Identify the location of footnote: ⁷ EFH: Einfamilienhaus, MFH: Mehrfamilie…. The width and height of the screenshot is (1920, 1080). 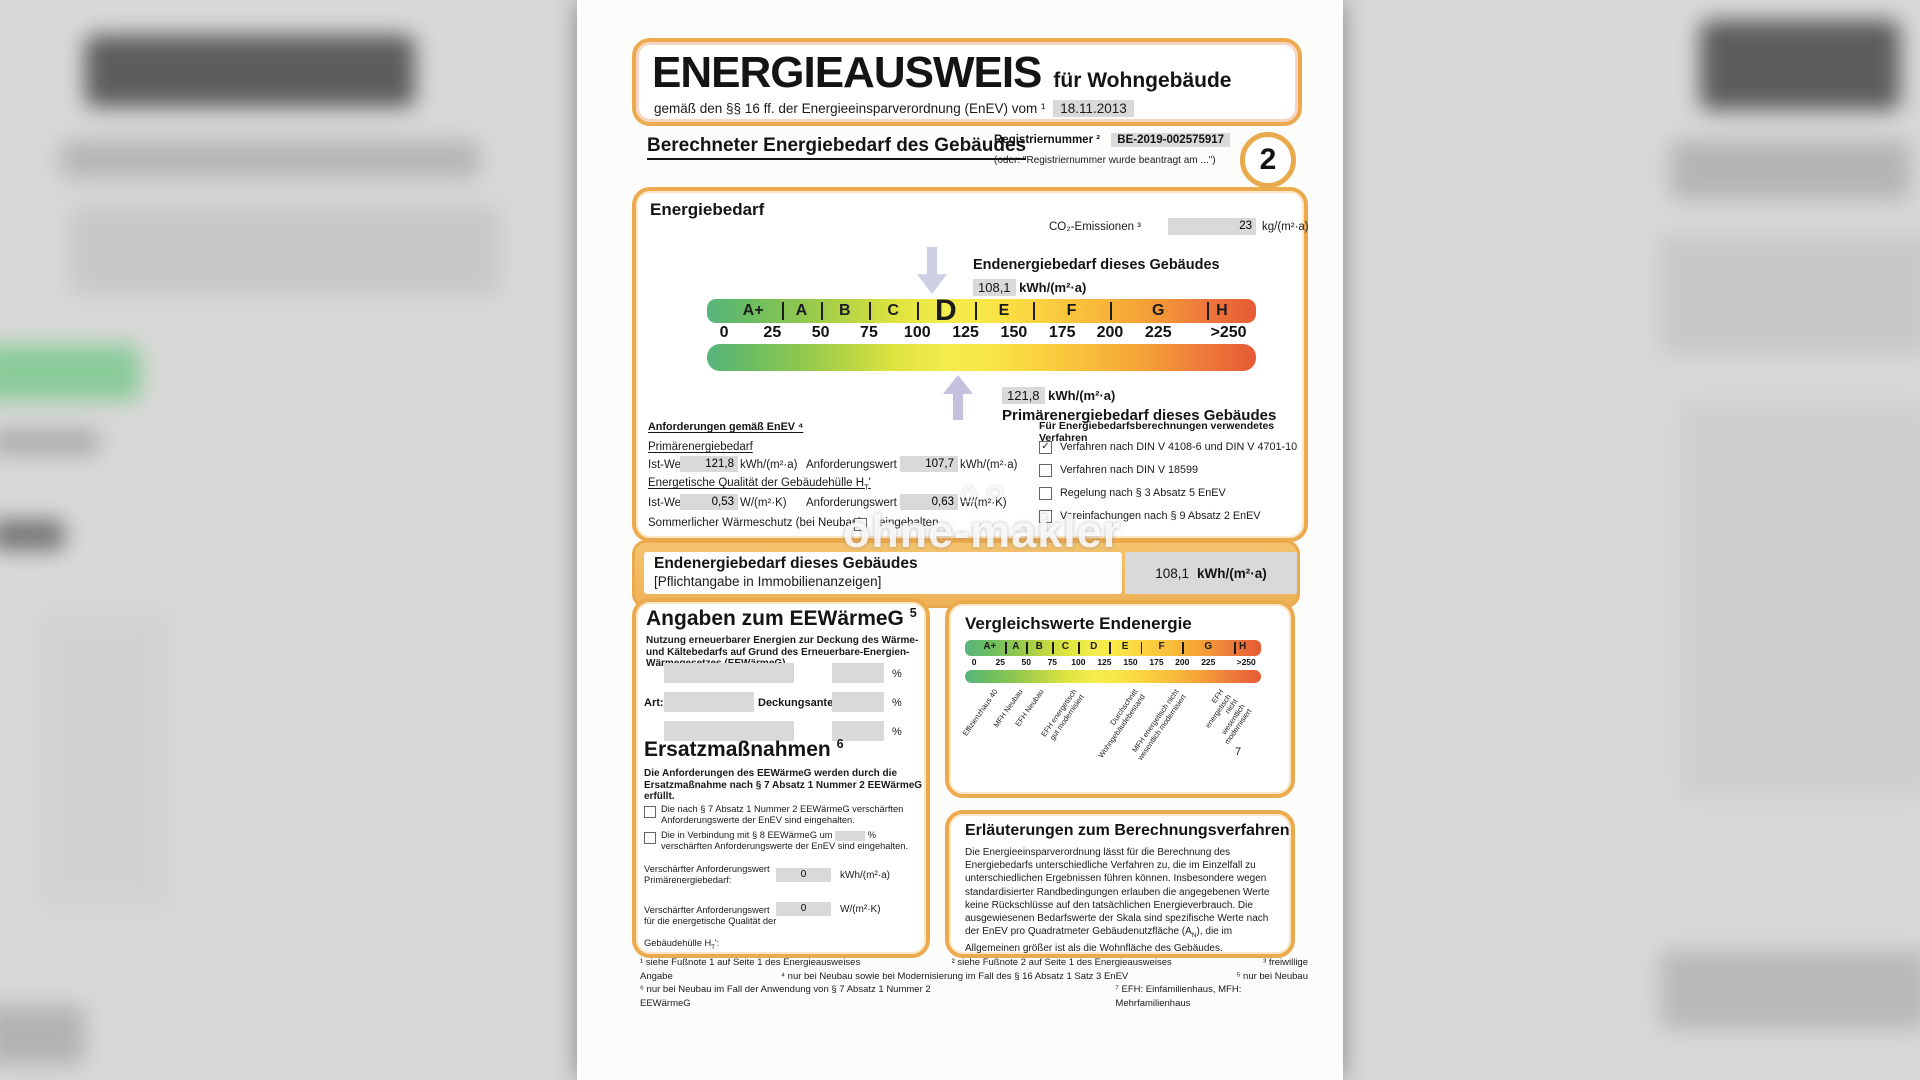
(1178, 996).